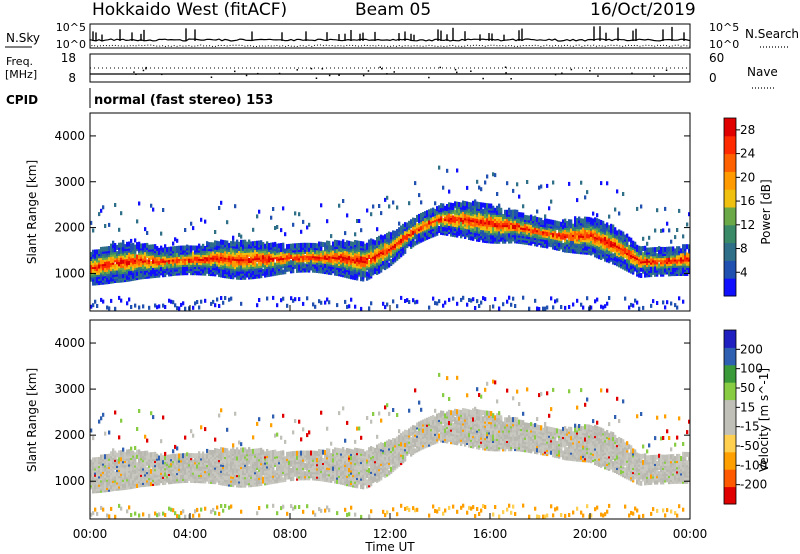 This screenshot has width=800, height=554. Describe the element at coordinates (747, 154) in the screenshot. I see `power-colorbar-tick-label: 24` at that location.